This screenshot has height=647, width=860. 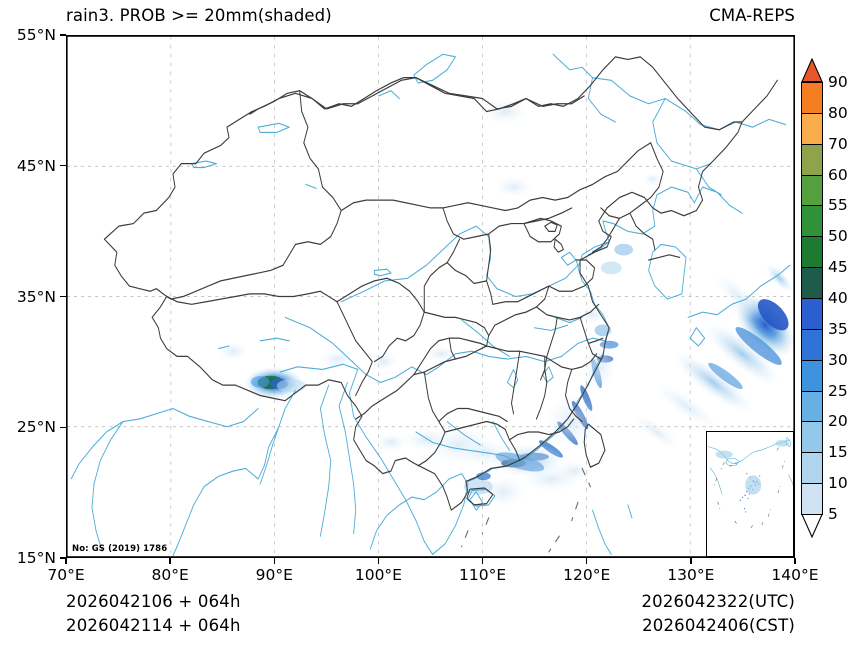 I want to click on colorbar-tick-label: 40, so click(x=838, y=298).